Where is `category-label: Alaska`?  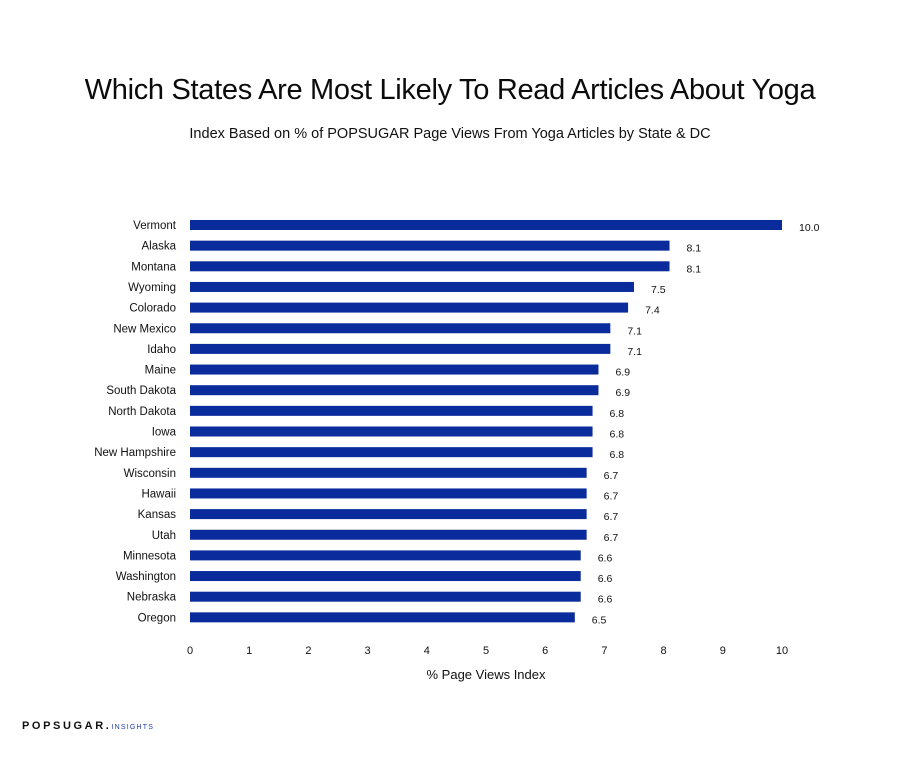
category-label: Alaska is located at coordinates (158, 247).